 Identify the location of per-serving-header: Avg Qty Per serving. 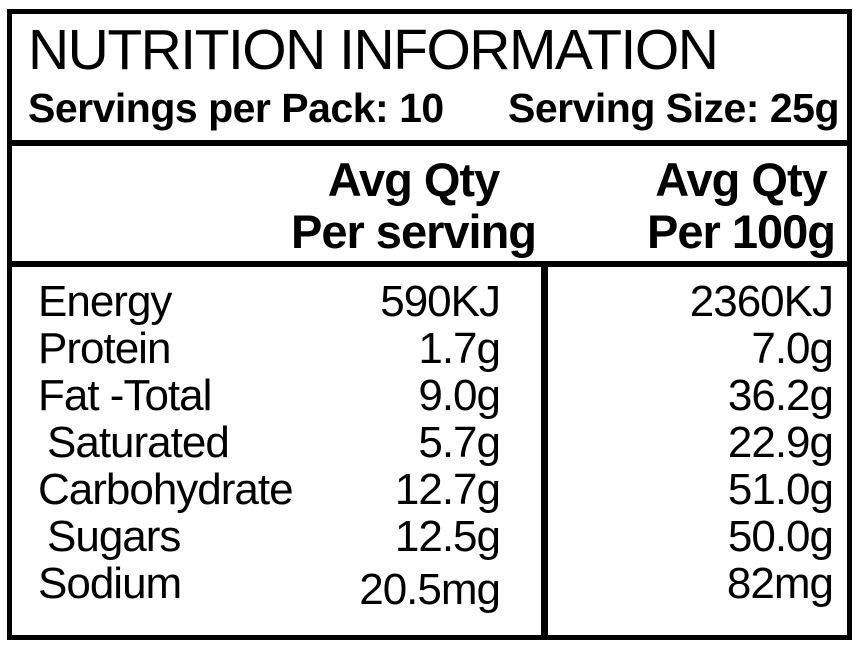
(274, 207).